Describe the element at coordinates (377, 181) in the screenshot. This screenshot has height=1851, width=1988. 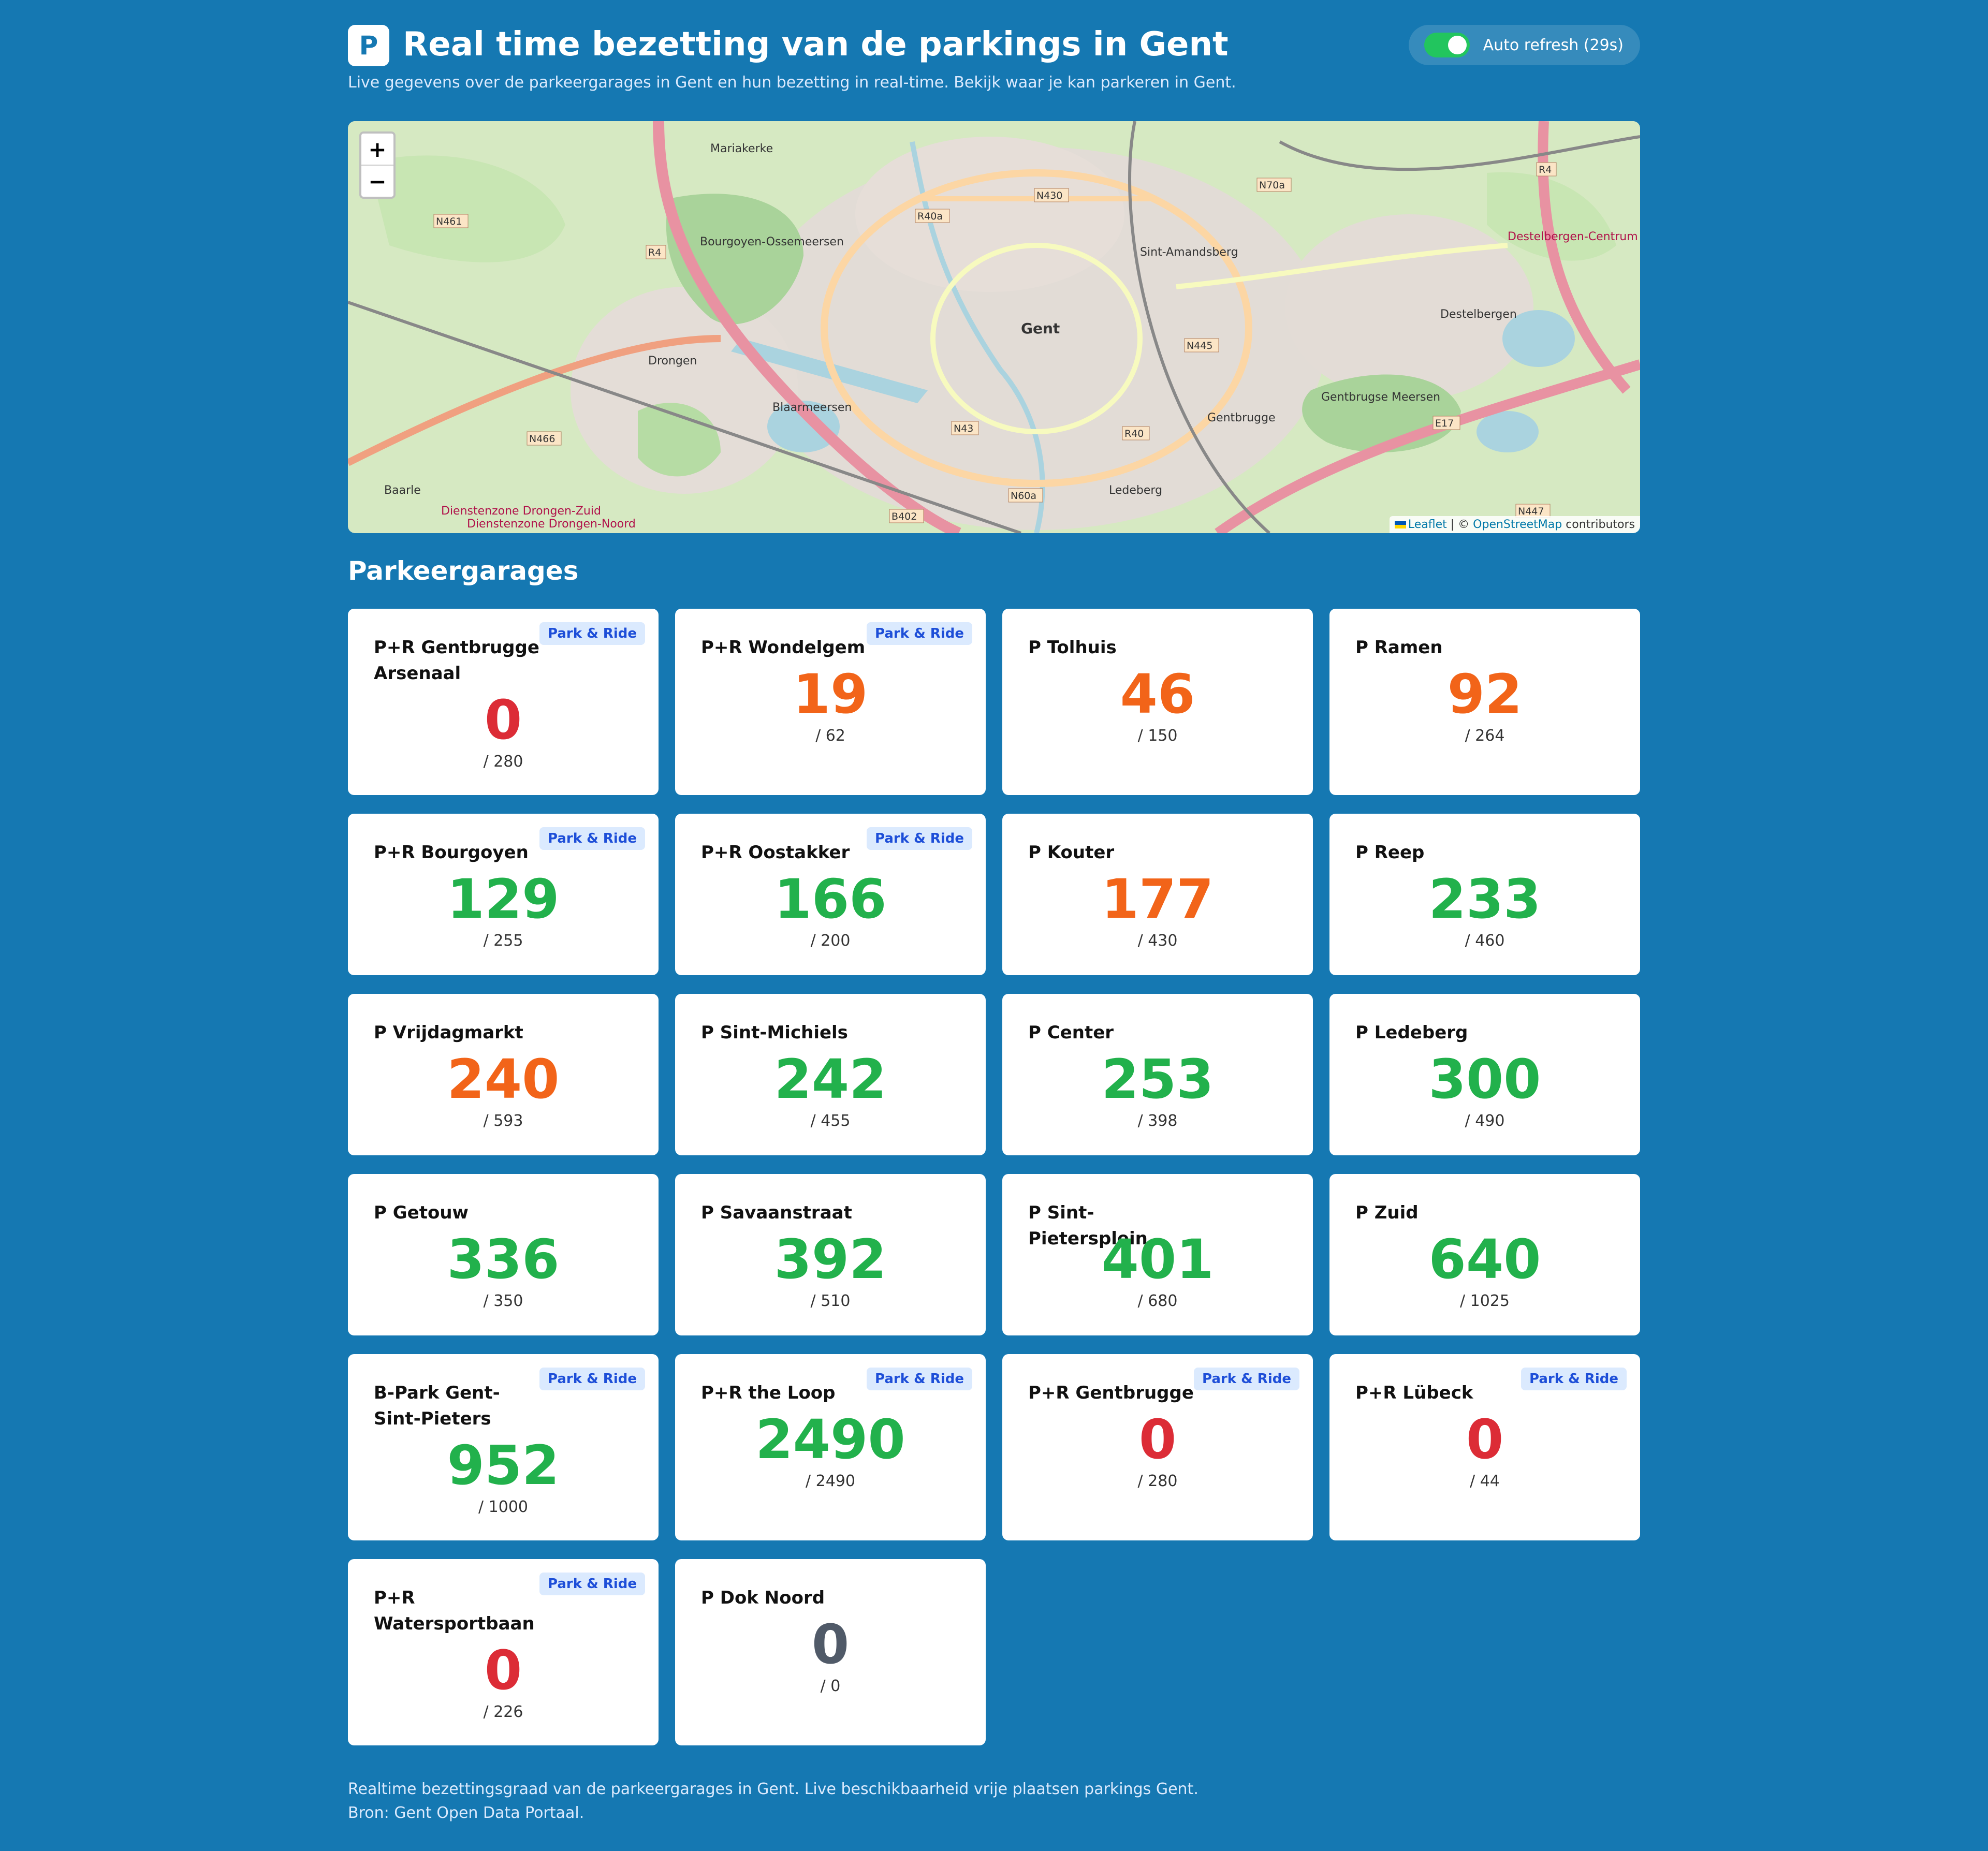
I see `zoom-out-button: −` at that location.